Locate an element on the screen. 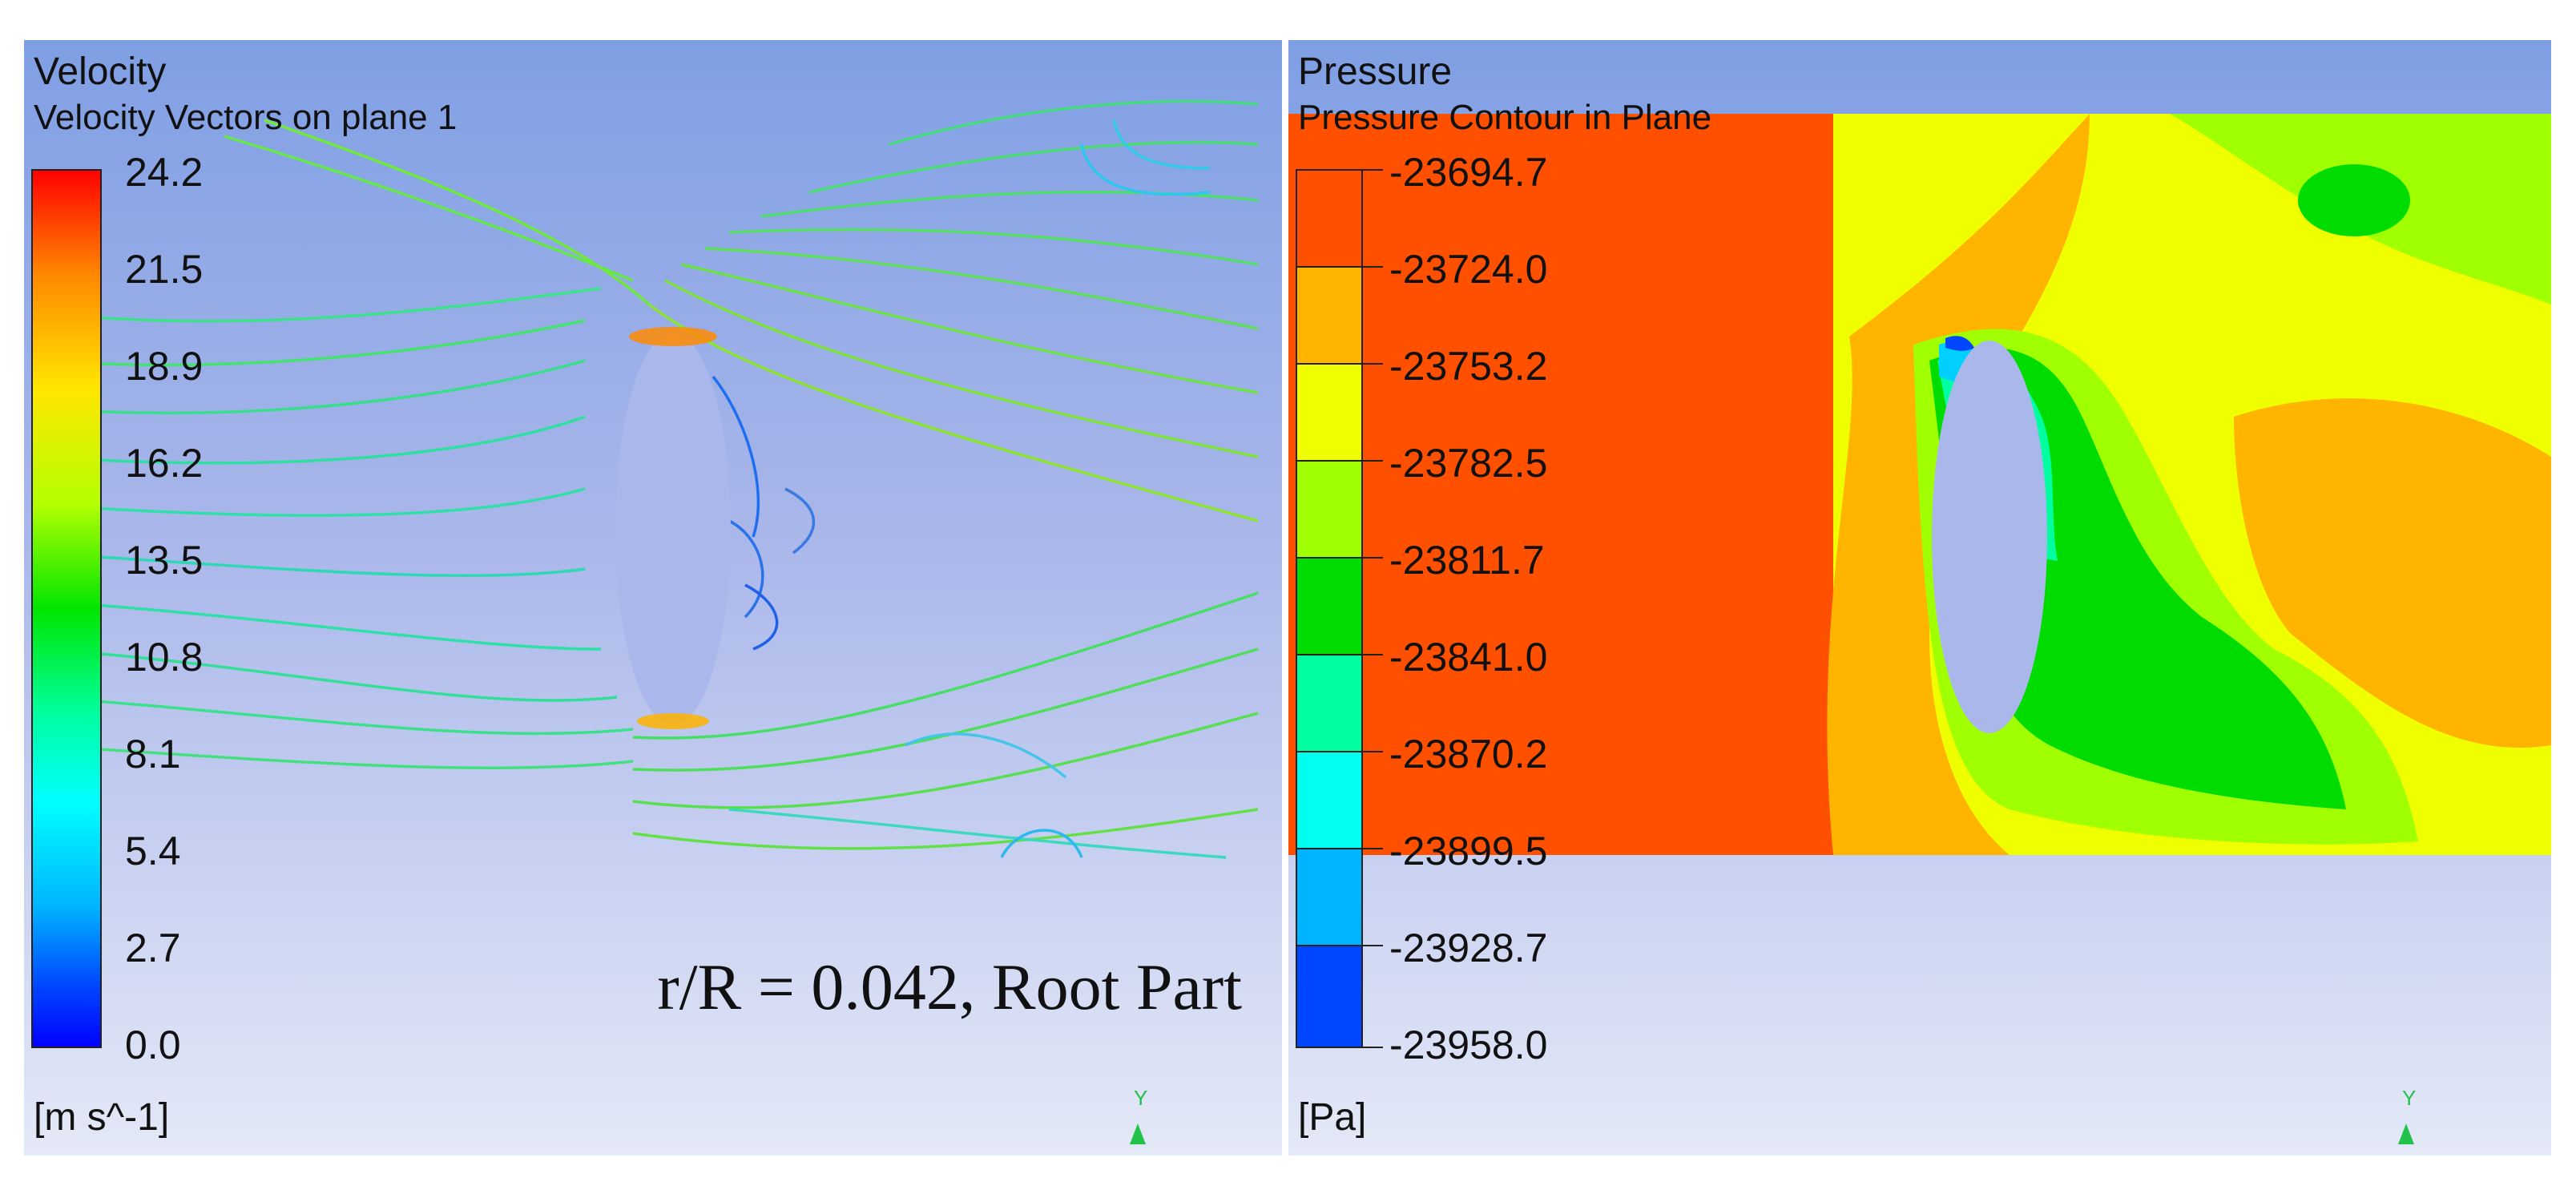 The image size is (2576, 1194). pressure-tick: -23694.7 is located at coordinates (1468, 172).